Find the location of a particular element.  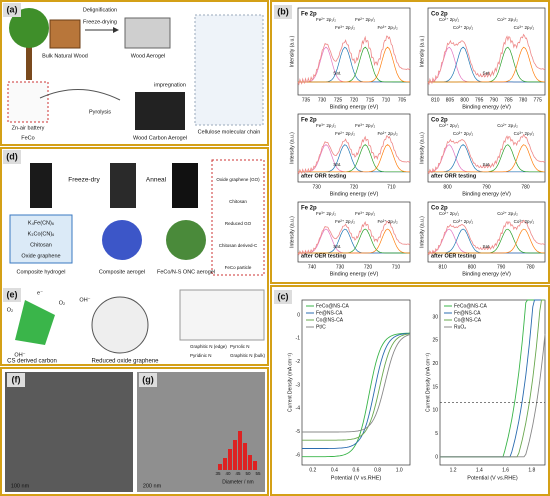

label: 1.8 is located at coordinates (531, 470).